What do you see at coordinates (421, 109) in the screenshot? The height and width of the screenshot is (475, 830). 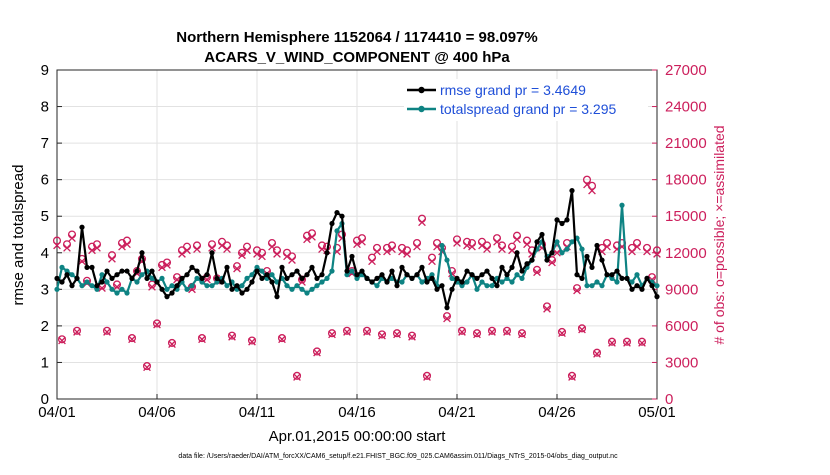 I see `legend-spread-marker` at bounding box center [421, 109].